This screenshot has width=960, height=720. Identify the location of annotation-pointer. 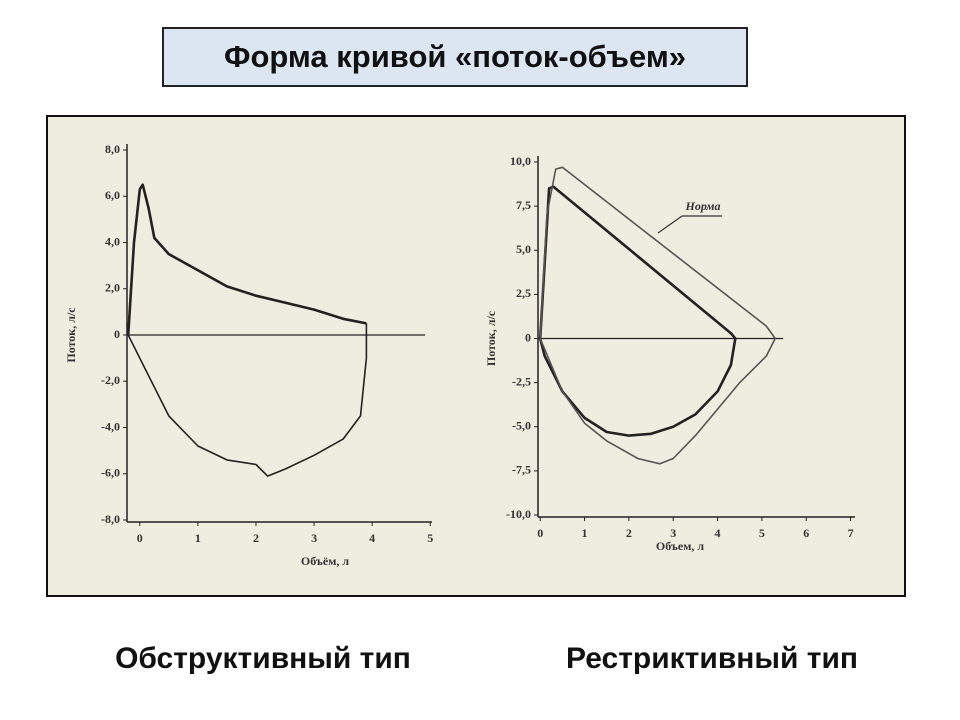
(670, 224).